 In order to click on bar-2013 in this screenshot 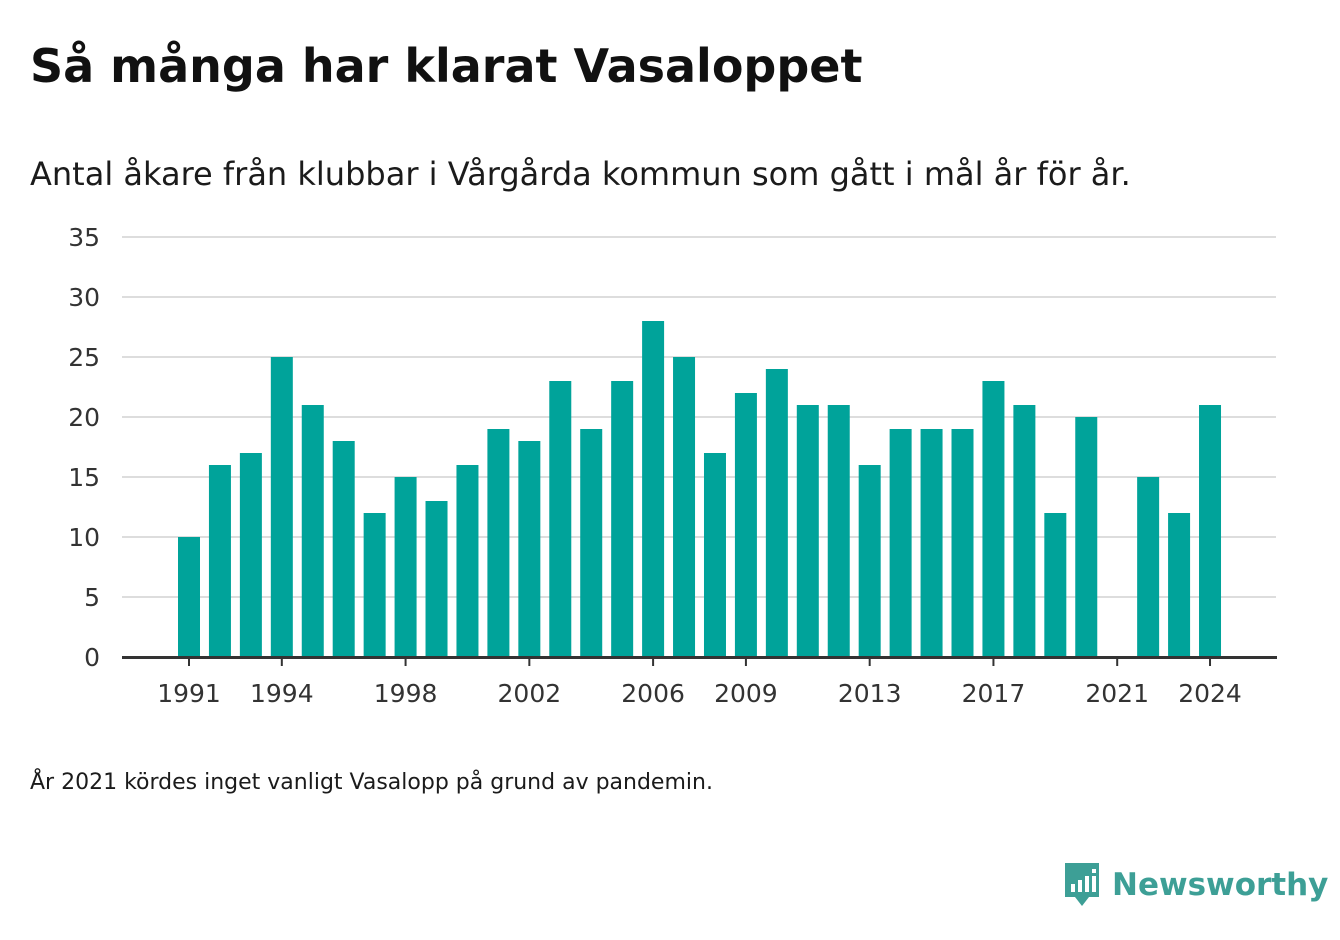, I will do `click(869, 561)`.